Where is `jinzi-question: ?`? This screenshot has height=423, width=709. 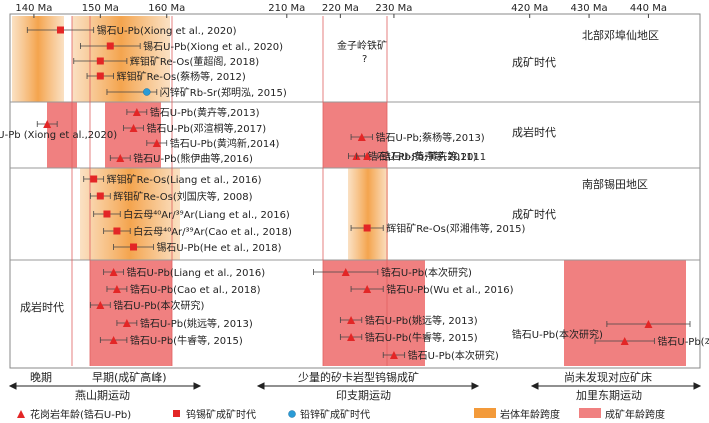
jinzi-question: ? is located at coordinates (364, 59).